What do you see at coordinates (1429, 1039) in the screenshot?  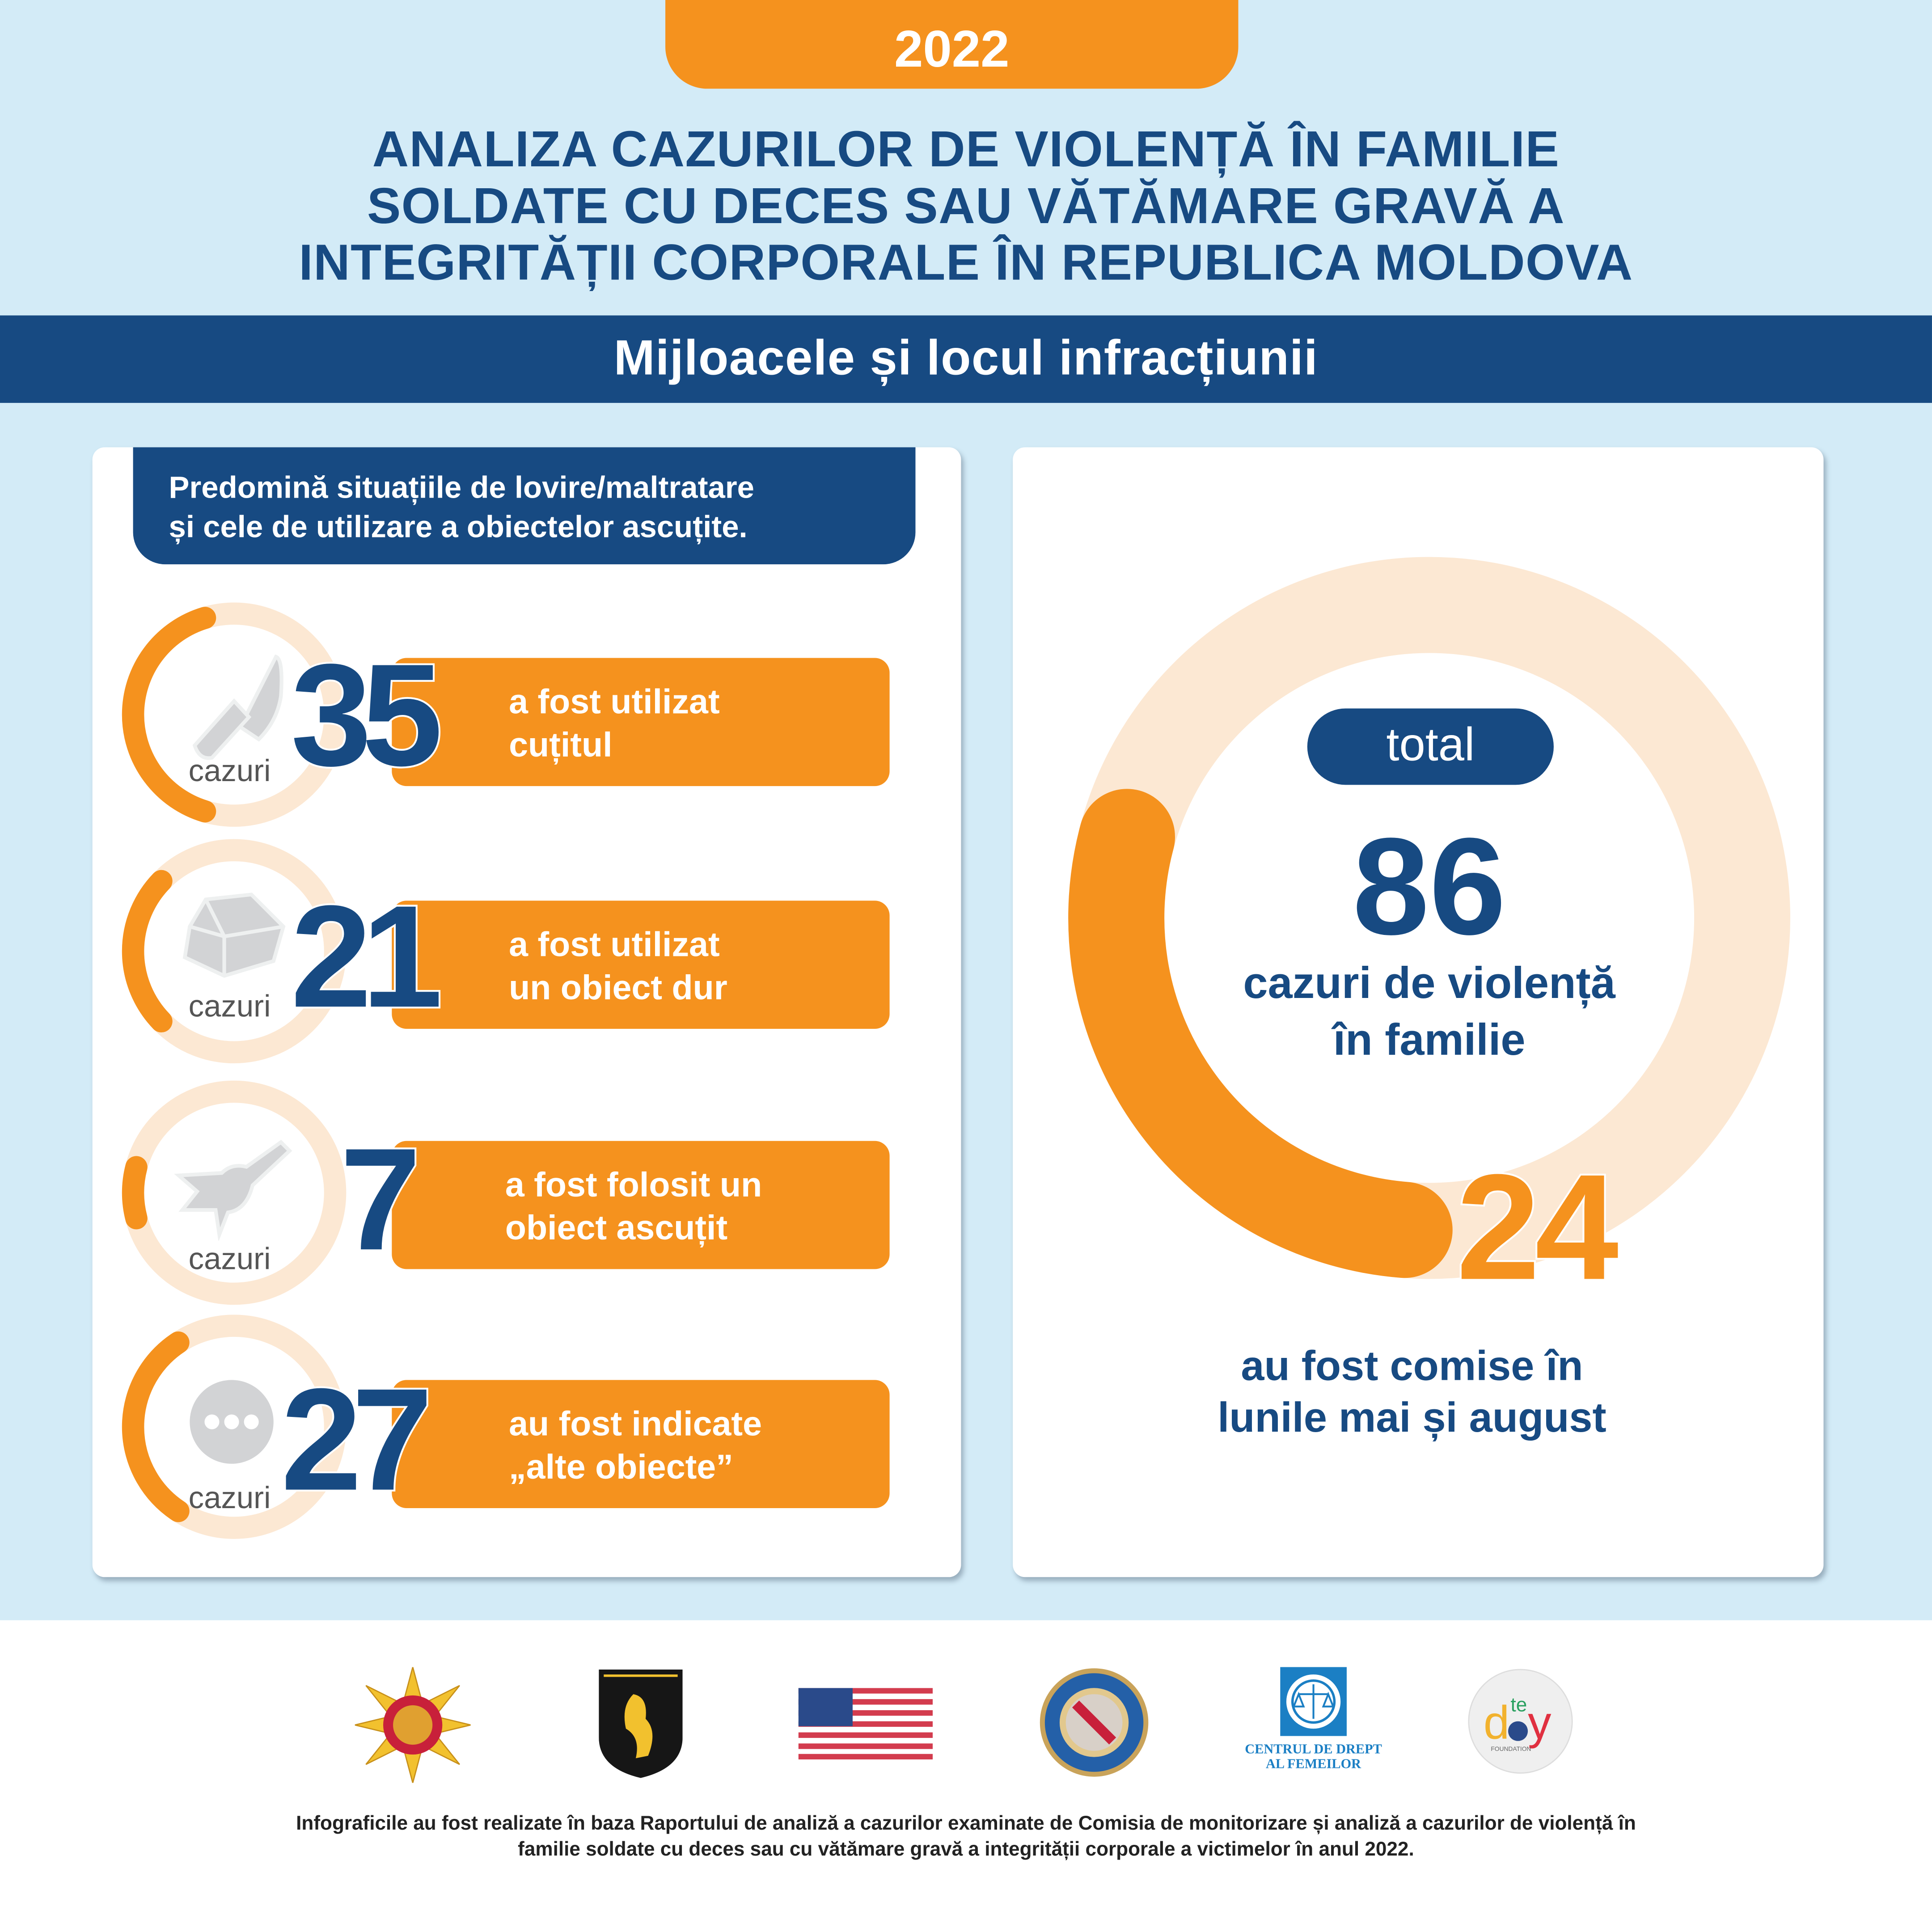 I see `desc-line: în familie` at bounding box center [1429, 1039].